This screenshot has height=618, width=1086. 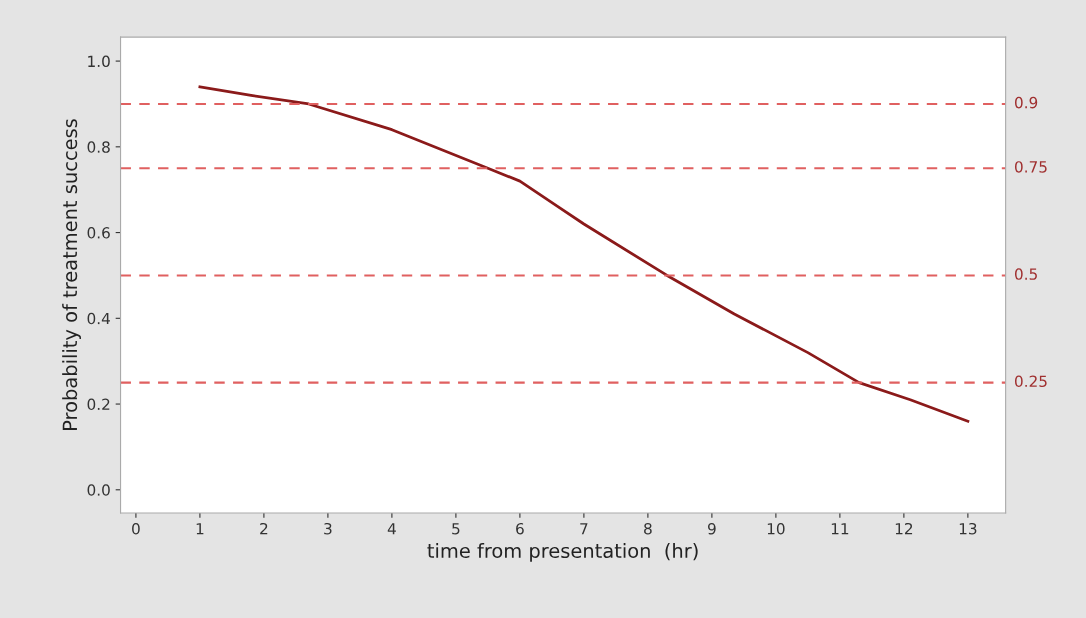 What do you see at coordinates (968, 528) in the screenshot?
I see `x-tick-label: 13` at bounding box center [968, 528].